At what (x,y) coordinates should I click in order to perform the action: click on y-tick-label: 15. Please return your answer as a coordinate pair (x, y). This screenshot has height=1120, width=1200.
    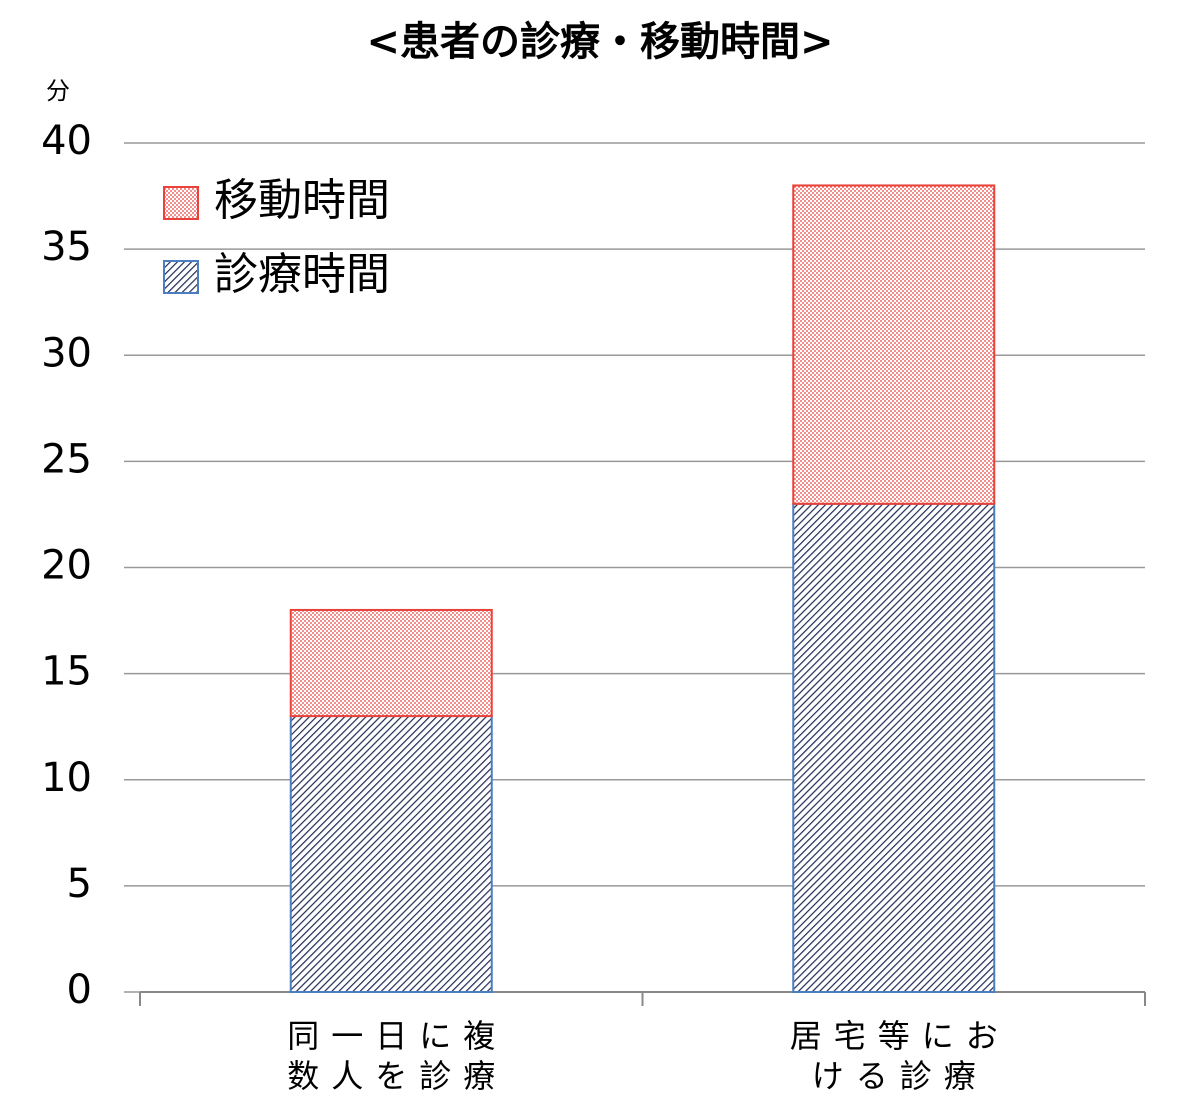
    Looking at the image, I should click on (66, 672).